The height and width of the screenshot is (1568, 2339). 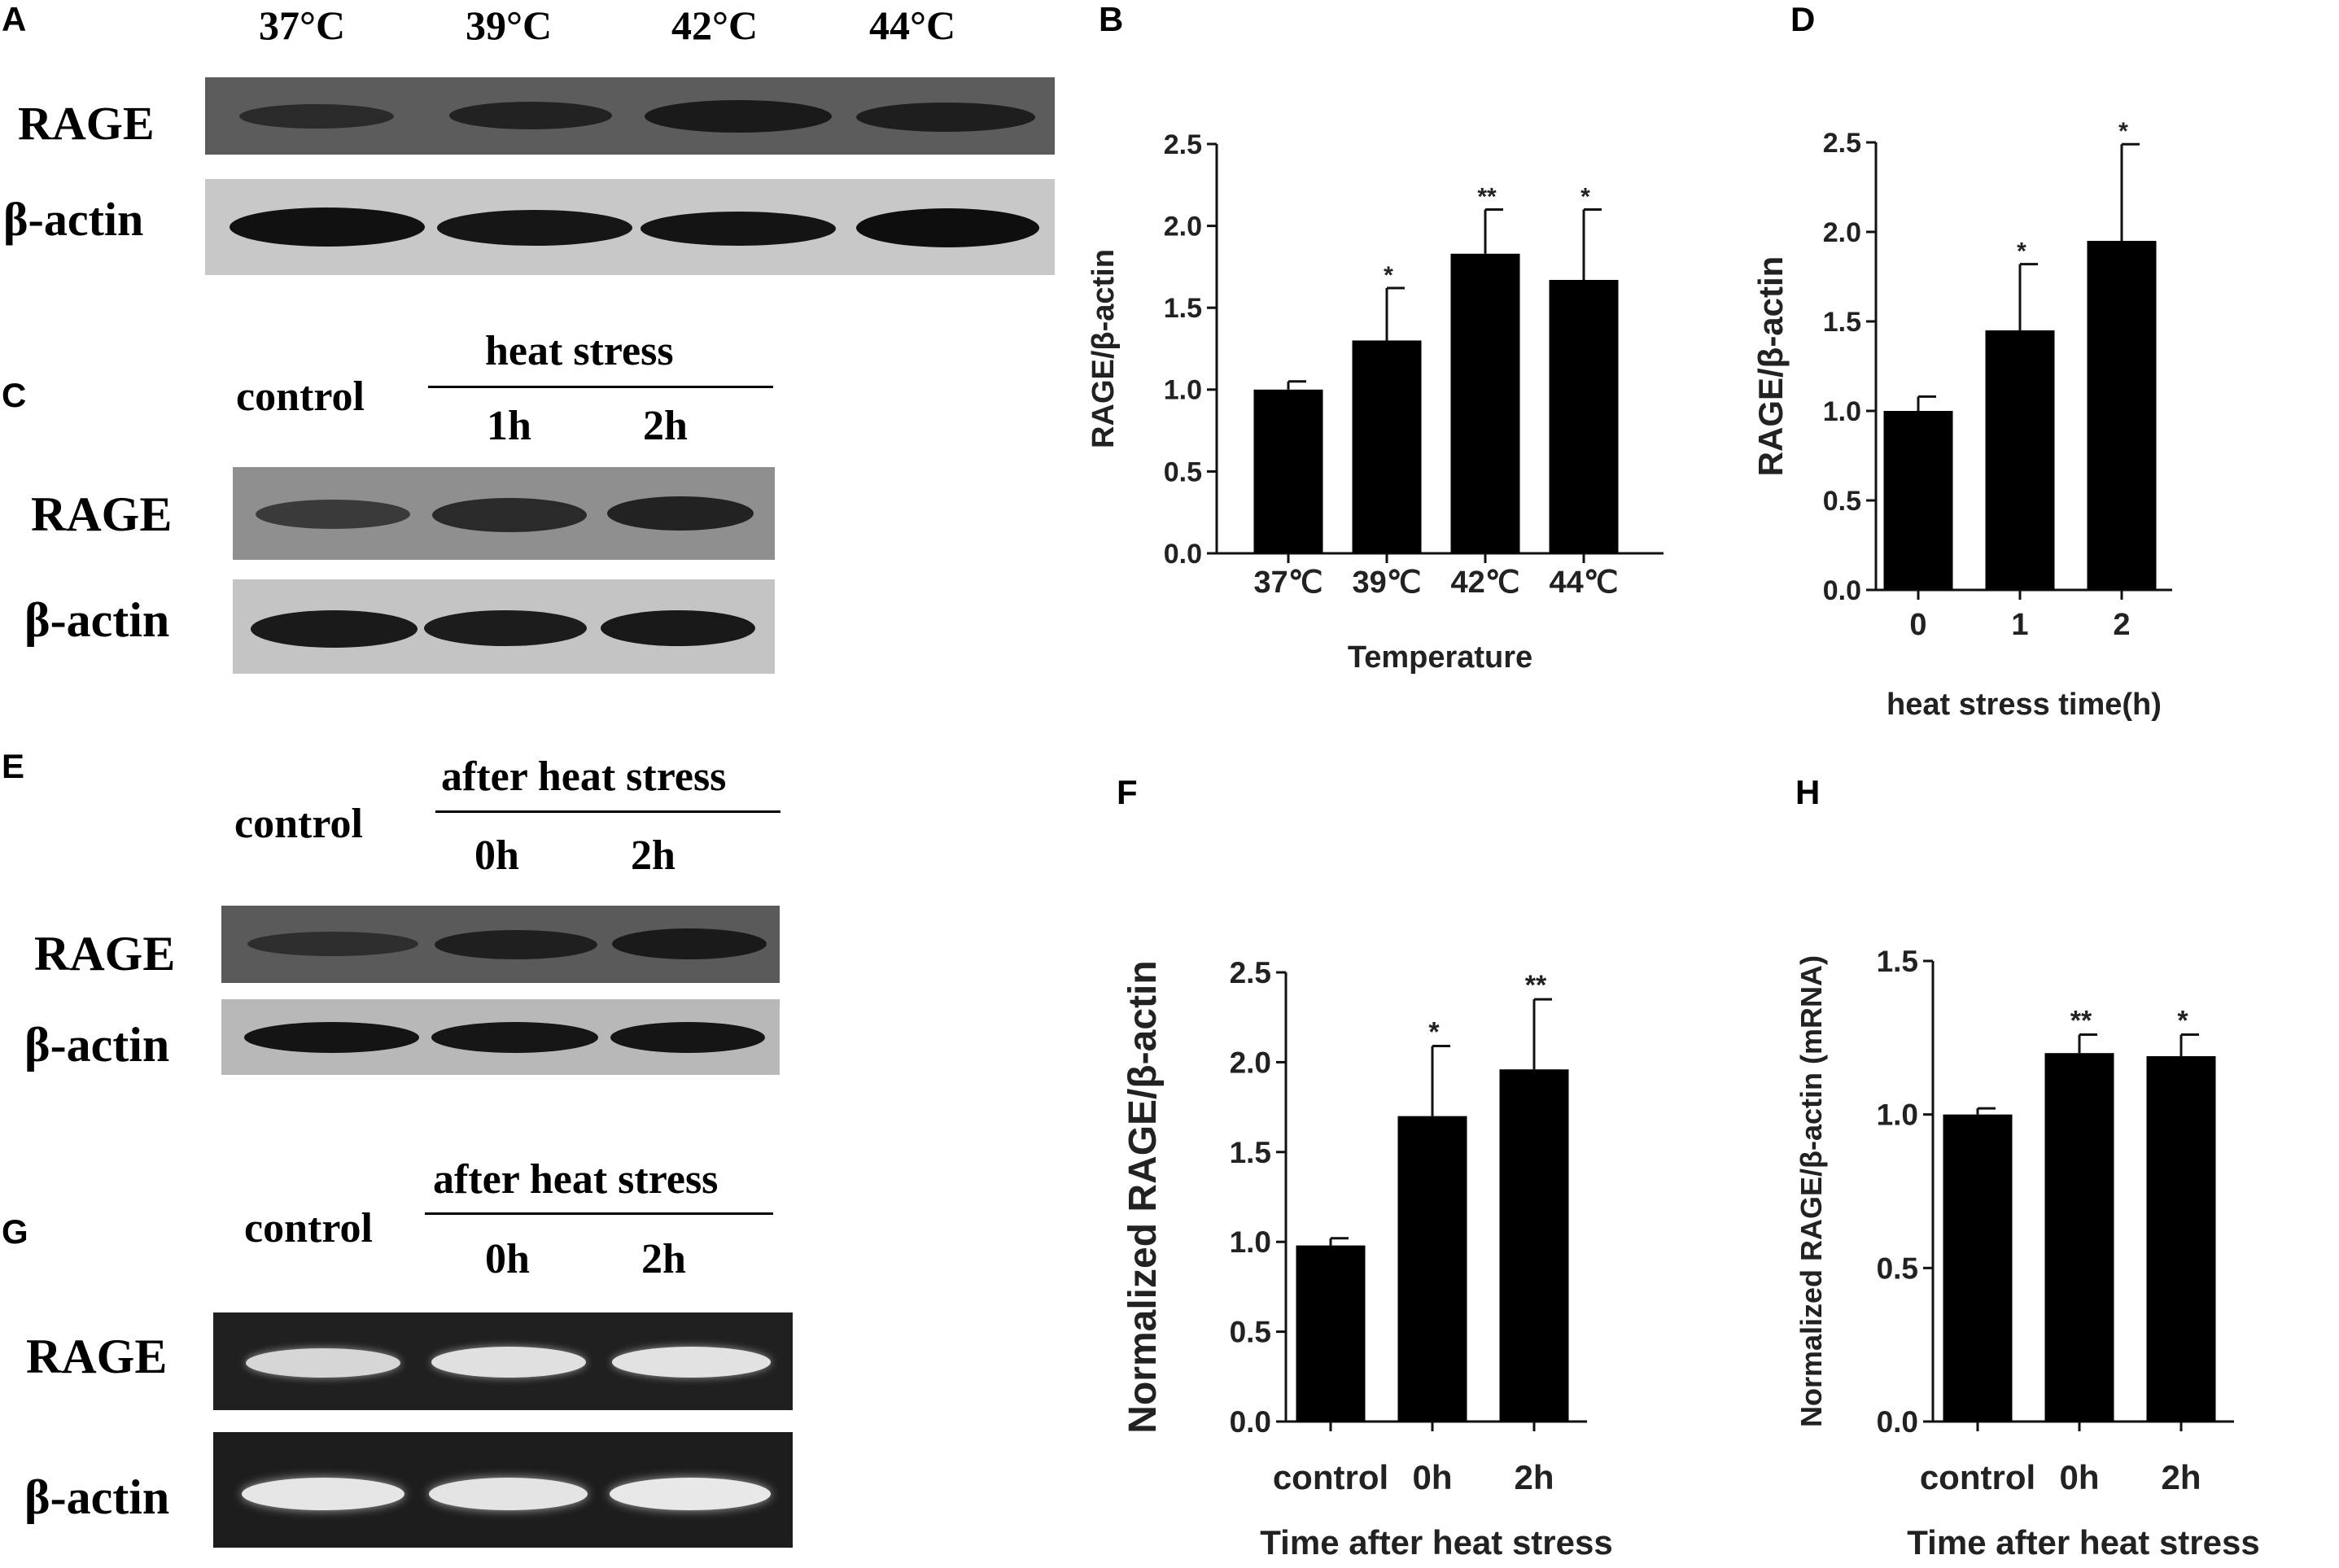 I want to click on x-tick-label: 44℃, so click(x=1584, y=583).